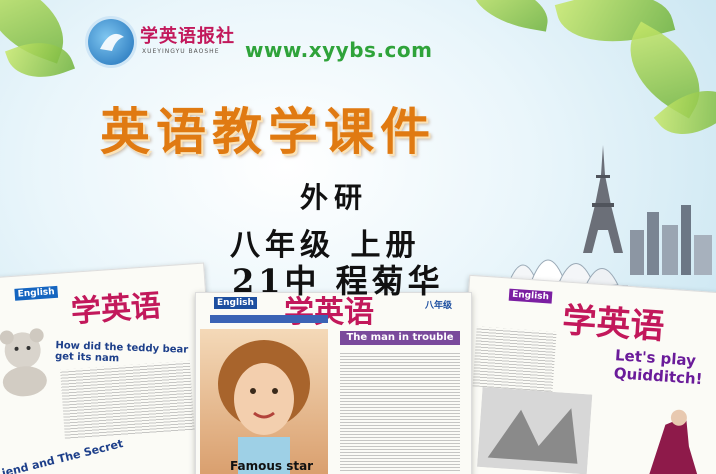 The image size is (716, 474). I want to click on eiffel-tower-icon, so click(603, 199).